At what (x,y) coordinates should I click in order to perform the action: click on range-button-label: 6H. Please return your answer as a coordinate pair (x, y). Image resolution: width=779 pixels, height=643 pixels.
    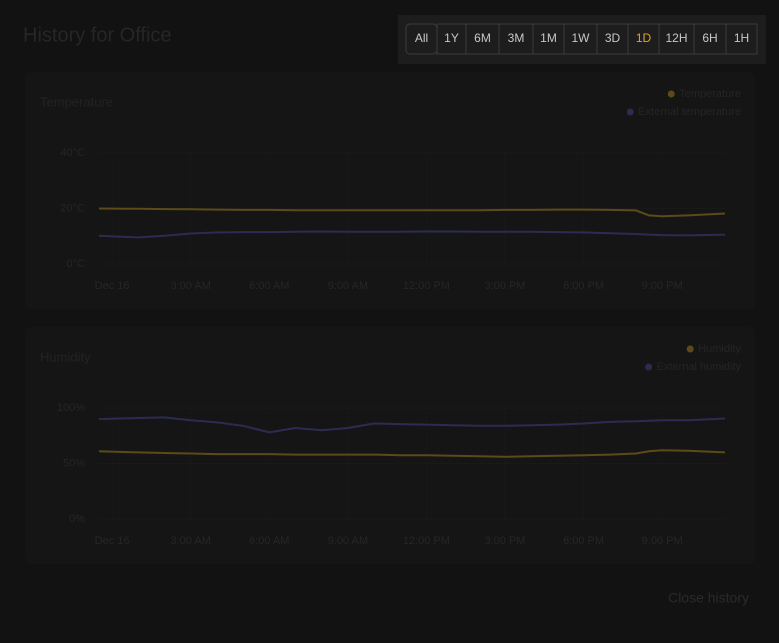
    Looking at the image, I should click on (709, 38).